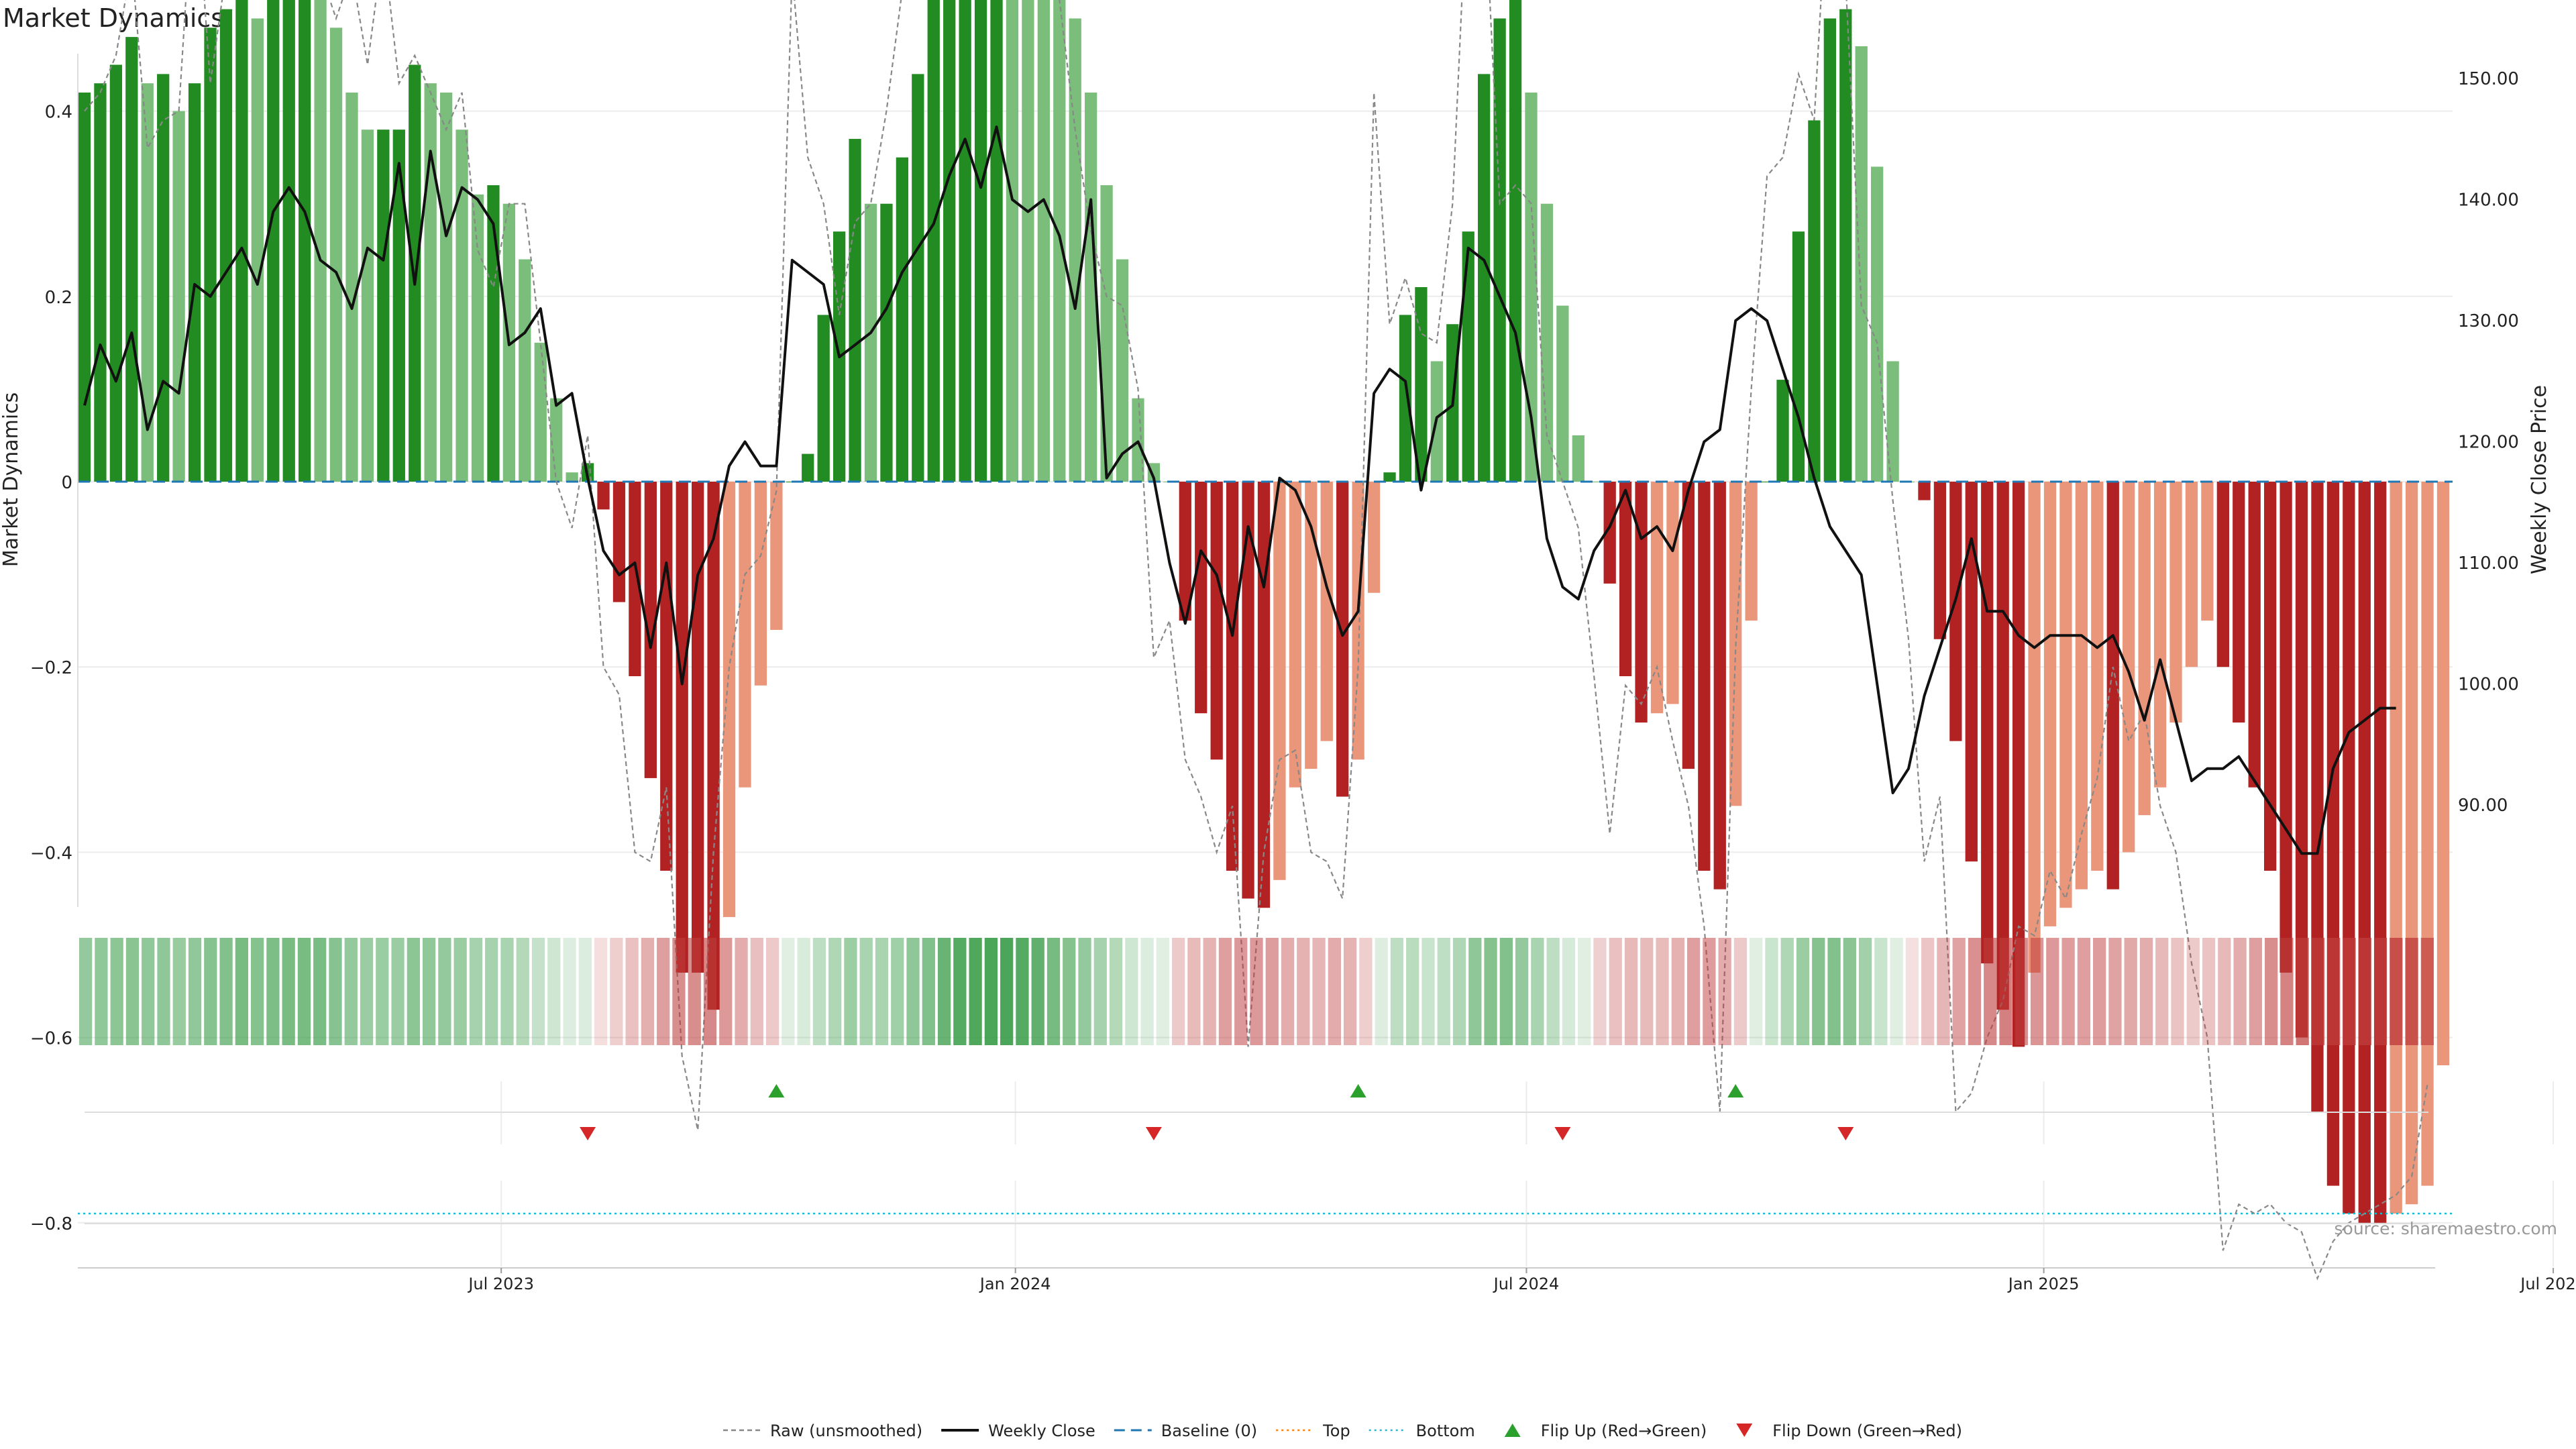 The height and width of the screenshot is (1449, 2576). What do you see at coordinates (1327, 1280) in the screenshot?
I see `x-axis: Jul 2023 Jan 2024 Jul 2024 Jan 2025 Jul 2025` at bounding box center [1327, 1280].